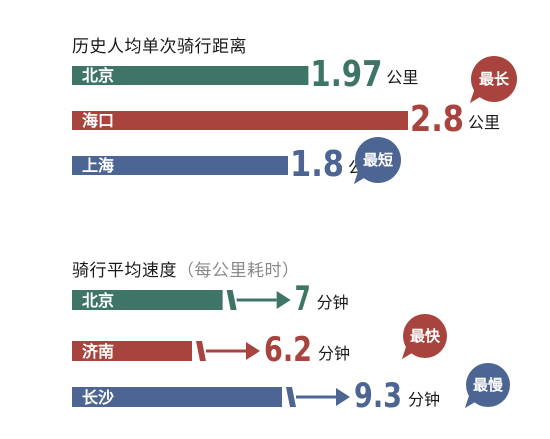 The image size is (550, 439). What do you see at coordinates (317, 164) in the screenshot?
I see `distance-value-label-2: 1.8` at bounding box center [317, 164].